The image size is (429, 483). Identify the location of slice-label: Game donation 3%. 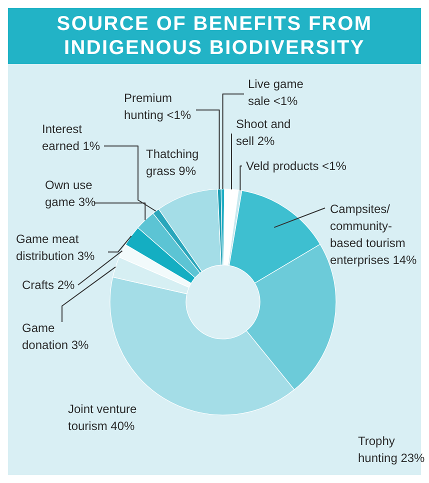
(56, 336).